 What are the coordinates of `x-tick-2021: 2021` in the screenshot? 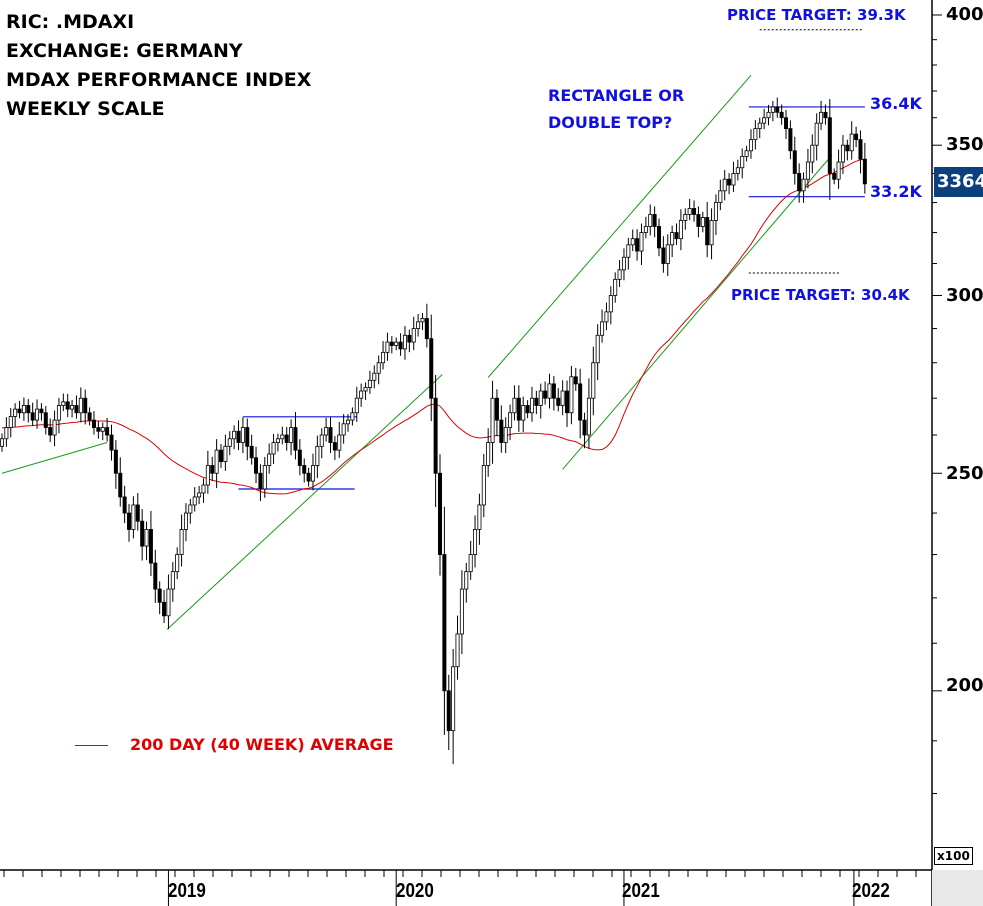 It's located at (641, 891).